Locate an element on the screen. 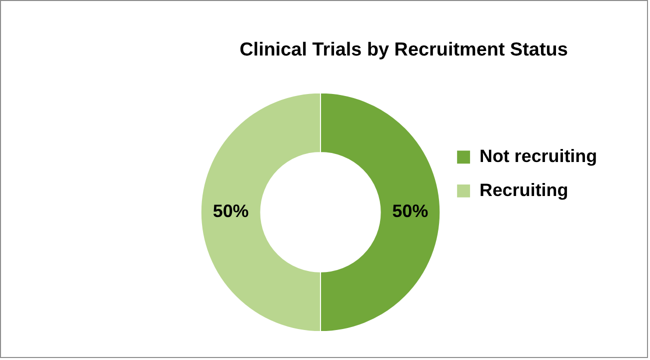  legend-label: Not recruiting is located at coordinates (539, 156).